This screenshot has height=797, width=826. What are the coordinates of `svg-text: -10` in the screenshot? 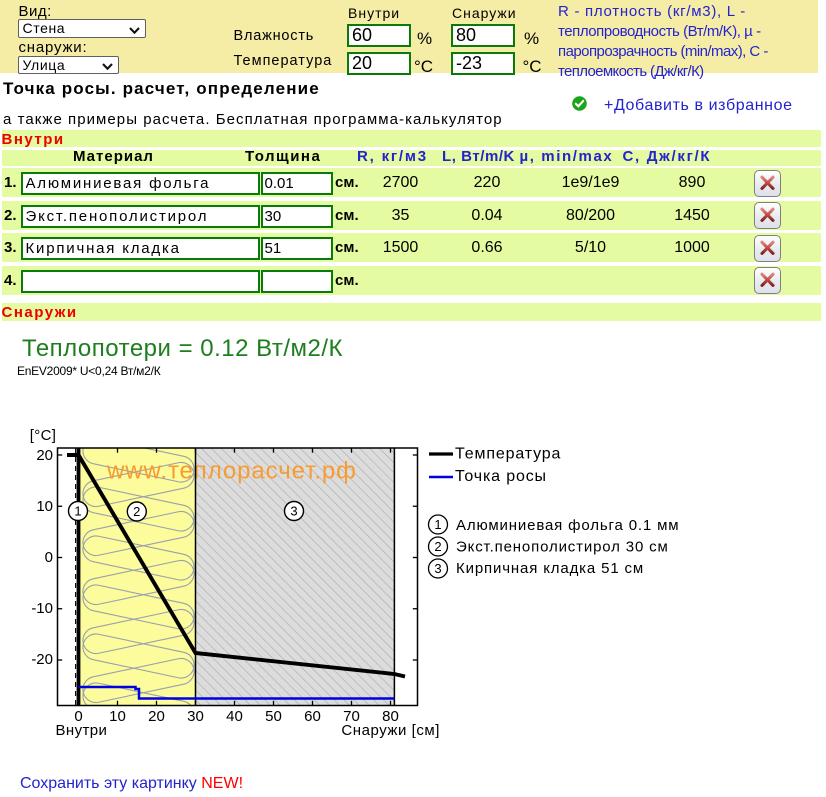 It's located at (42, 608).